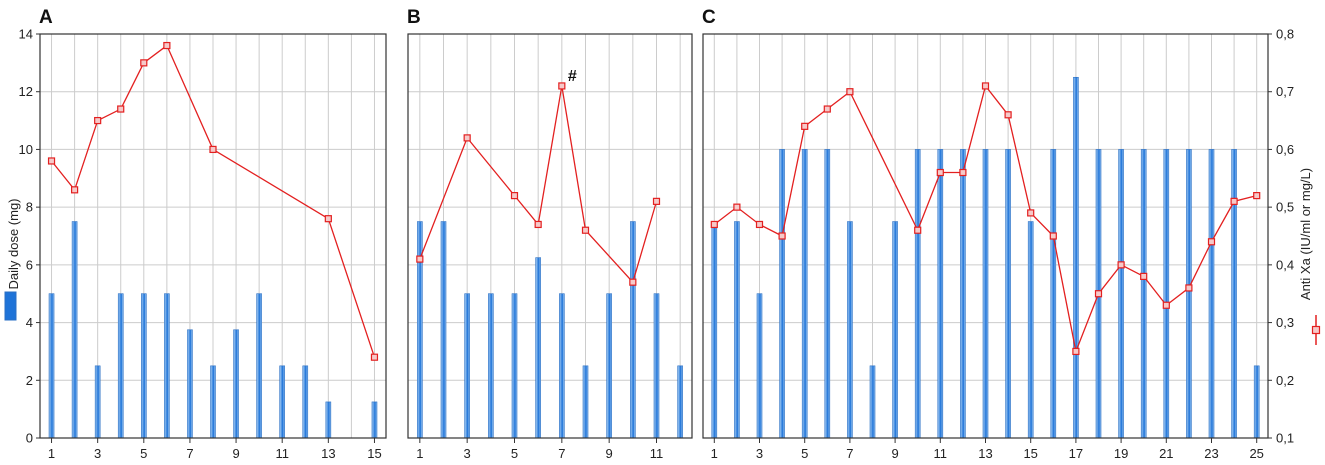 Image resolution: width=1325 pixels, height=465 pixels. Describe the element at coordinates (1211, 453) in the screenshot. I see `x-tick-label: 23` at that location.